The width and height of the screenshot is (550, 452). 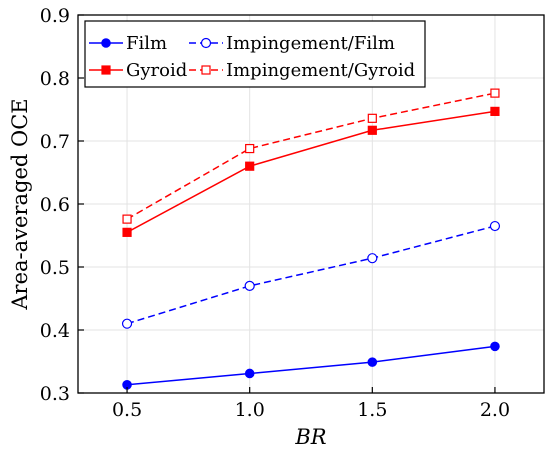 What do you see at coordinates (372, 410) in the screenshot?
I see `x-tick-label: 1.5` at bounding box center [372, 410].